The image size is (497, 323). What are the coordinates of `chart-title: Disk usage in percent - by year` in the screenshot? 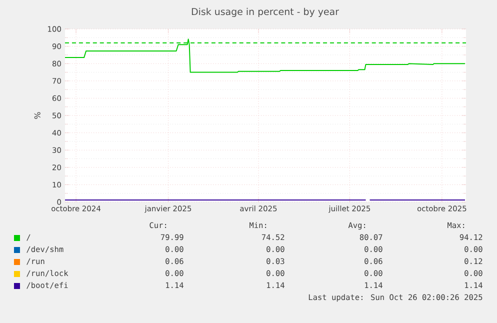 It's located at (265, 12).